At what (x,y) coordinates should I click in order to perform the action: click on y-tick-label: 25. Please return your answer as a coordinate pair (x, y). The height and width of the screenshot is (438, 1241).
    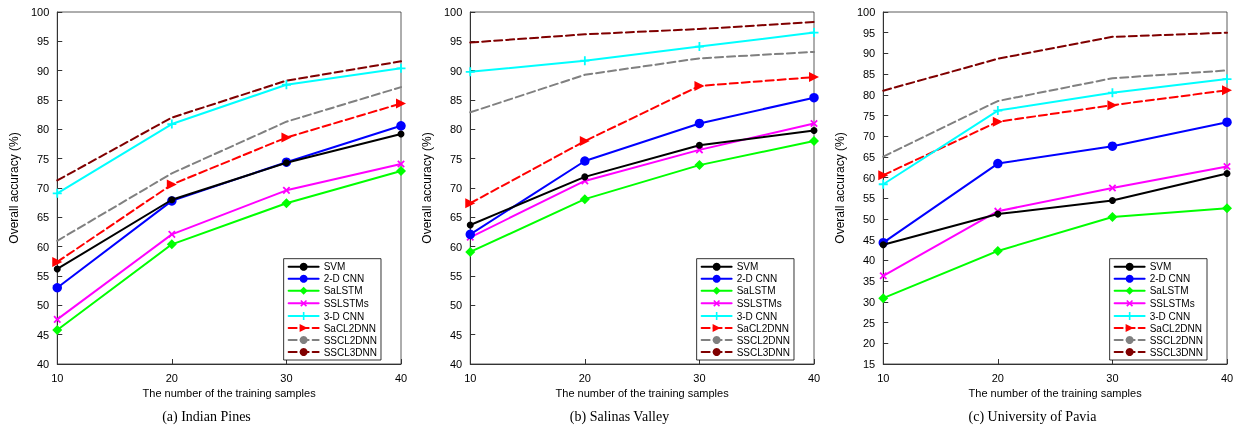
    Looking at the image, I should click on (869, 322).